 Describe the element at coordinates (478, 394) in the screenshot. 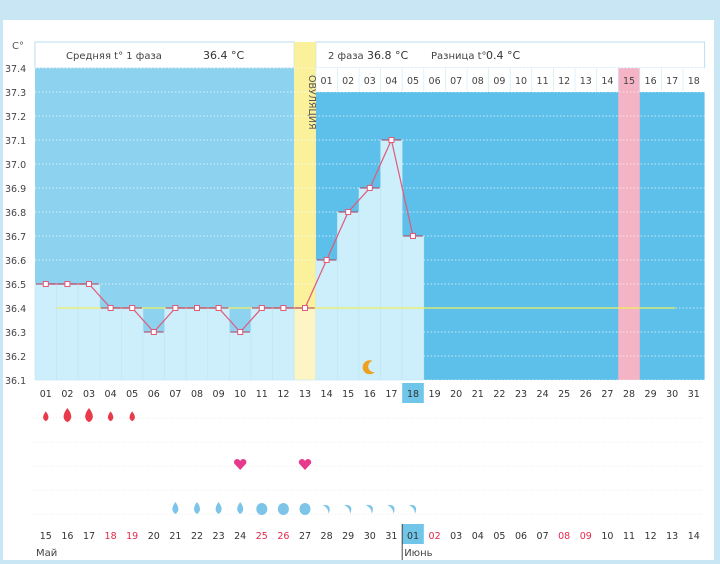

I see `cycle-day-label: 21` at that location.